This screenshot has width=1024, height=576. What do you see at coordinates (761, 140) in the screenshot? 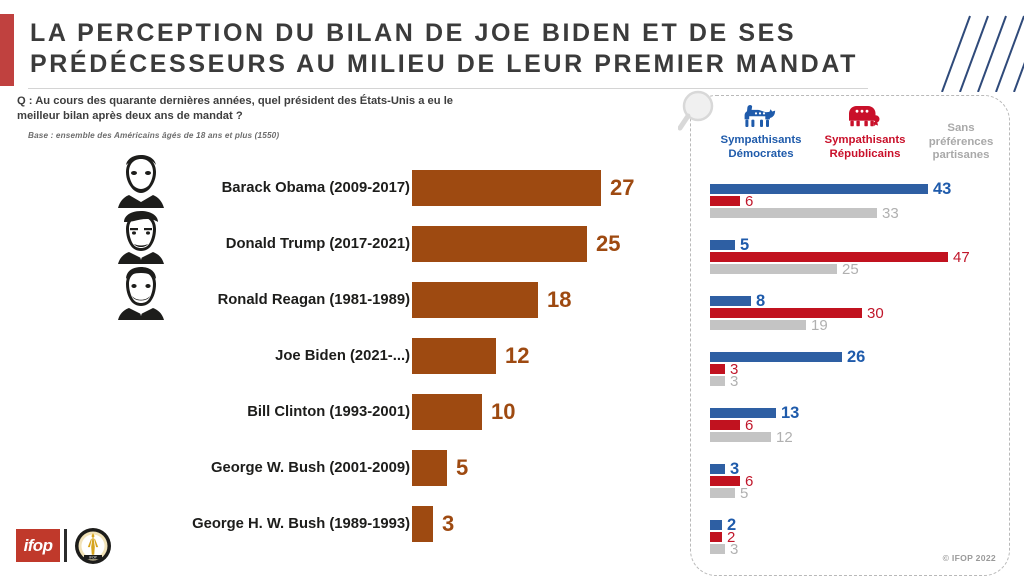
I see `legend-label-democrats-line1: Sympathisants` at bounding box center [761, 140].